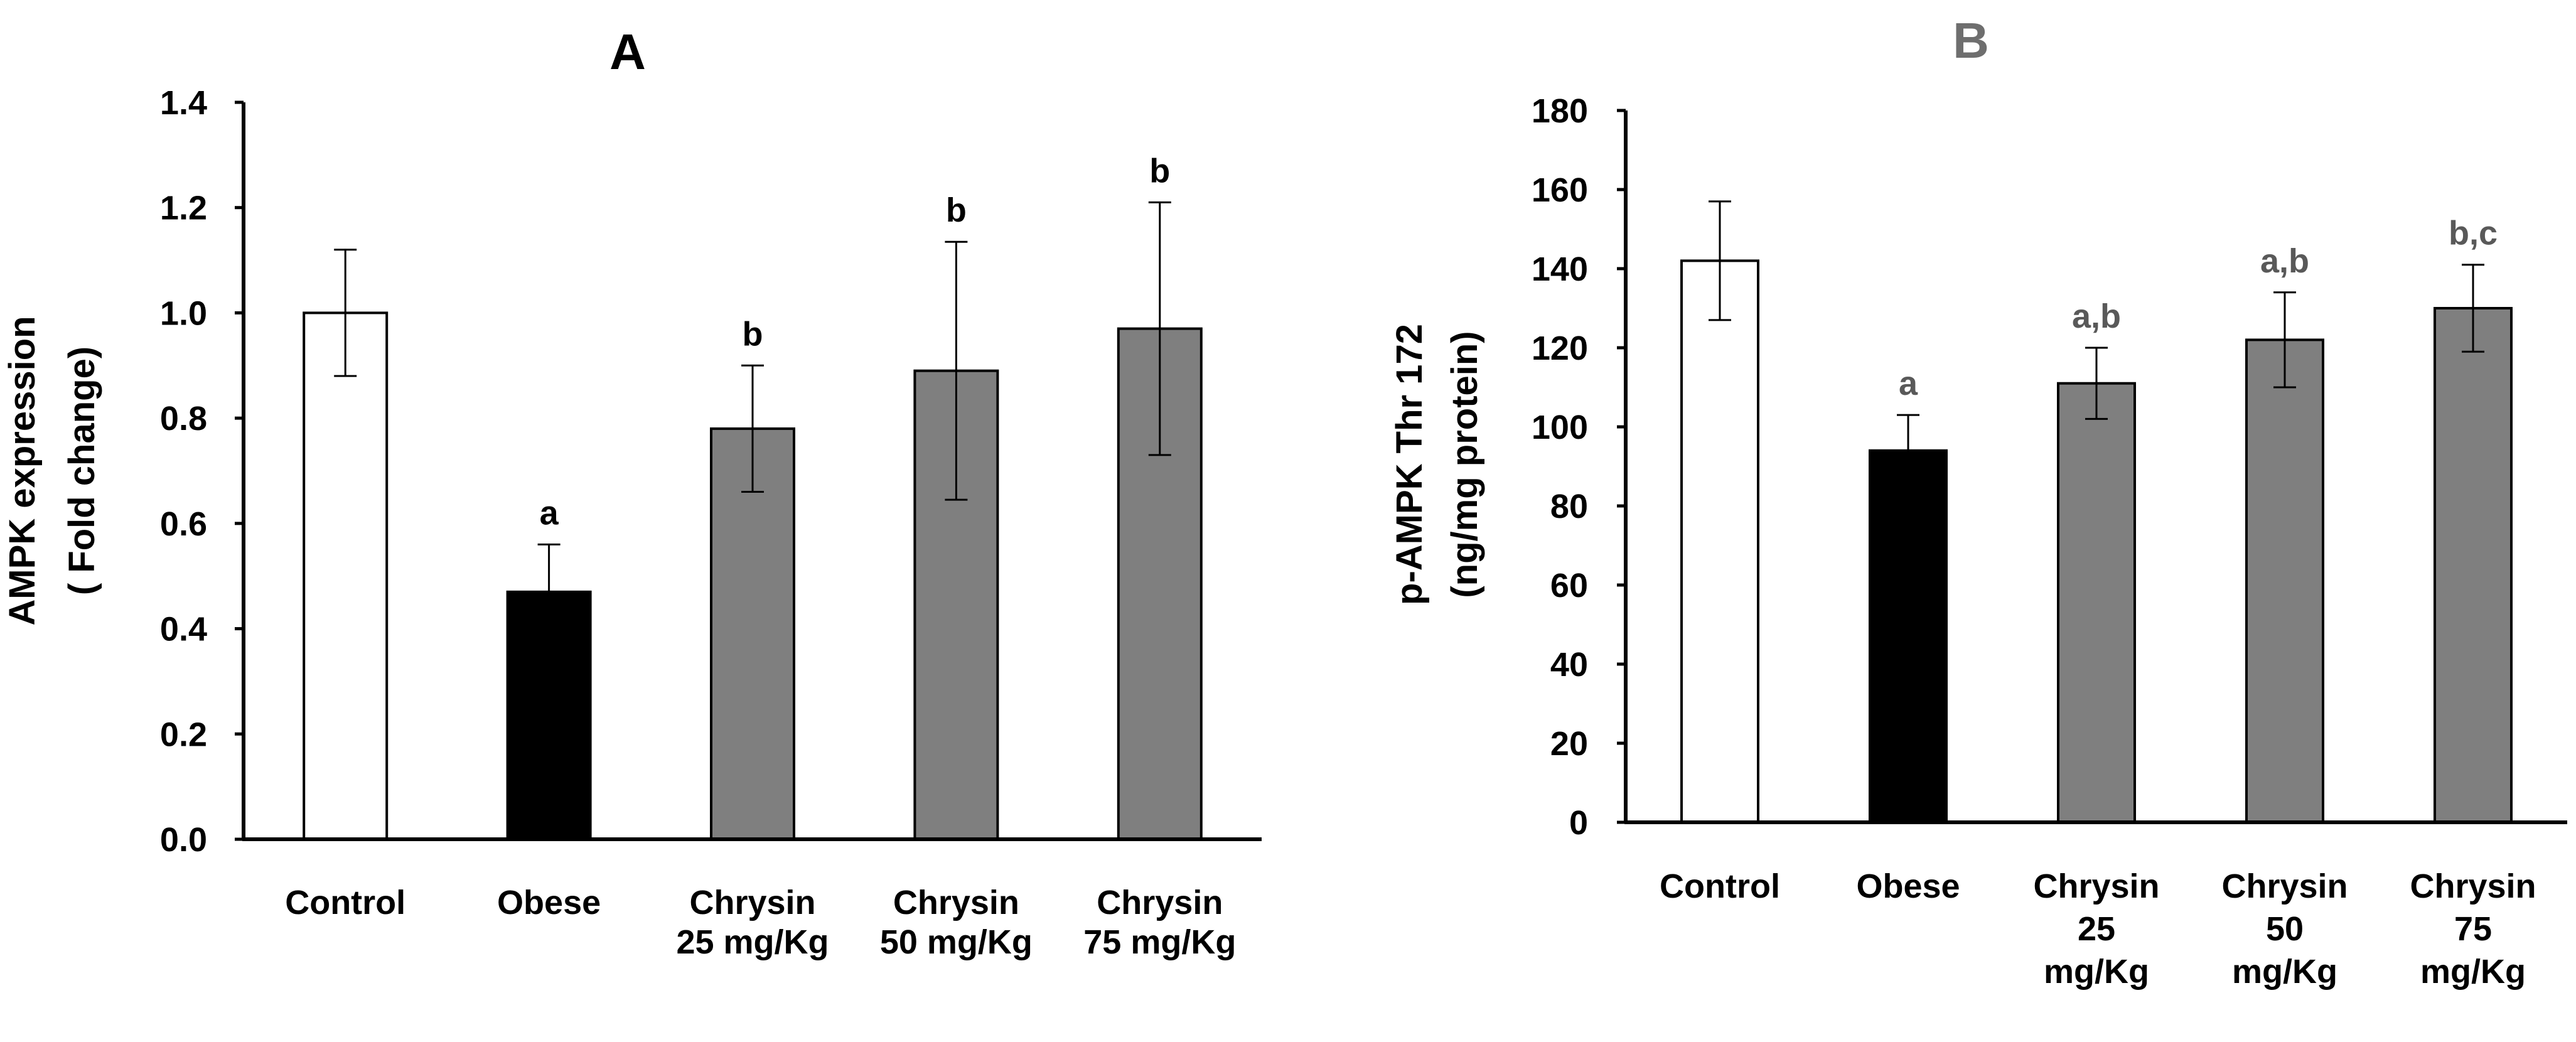 The height and width of the screenshot is (1042, 2576). I want to click on y-axis-label: p-AMPK Thr 172, so click(1409, 464).